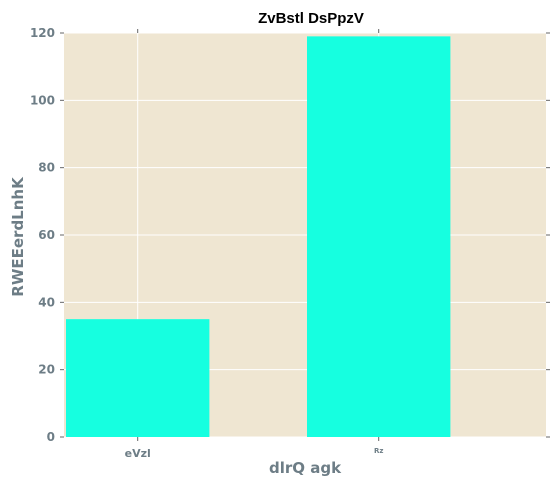 The height and width of the screenshot is (490, 560). I want to click on bar-eVzl, so click(138, 378).